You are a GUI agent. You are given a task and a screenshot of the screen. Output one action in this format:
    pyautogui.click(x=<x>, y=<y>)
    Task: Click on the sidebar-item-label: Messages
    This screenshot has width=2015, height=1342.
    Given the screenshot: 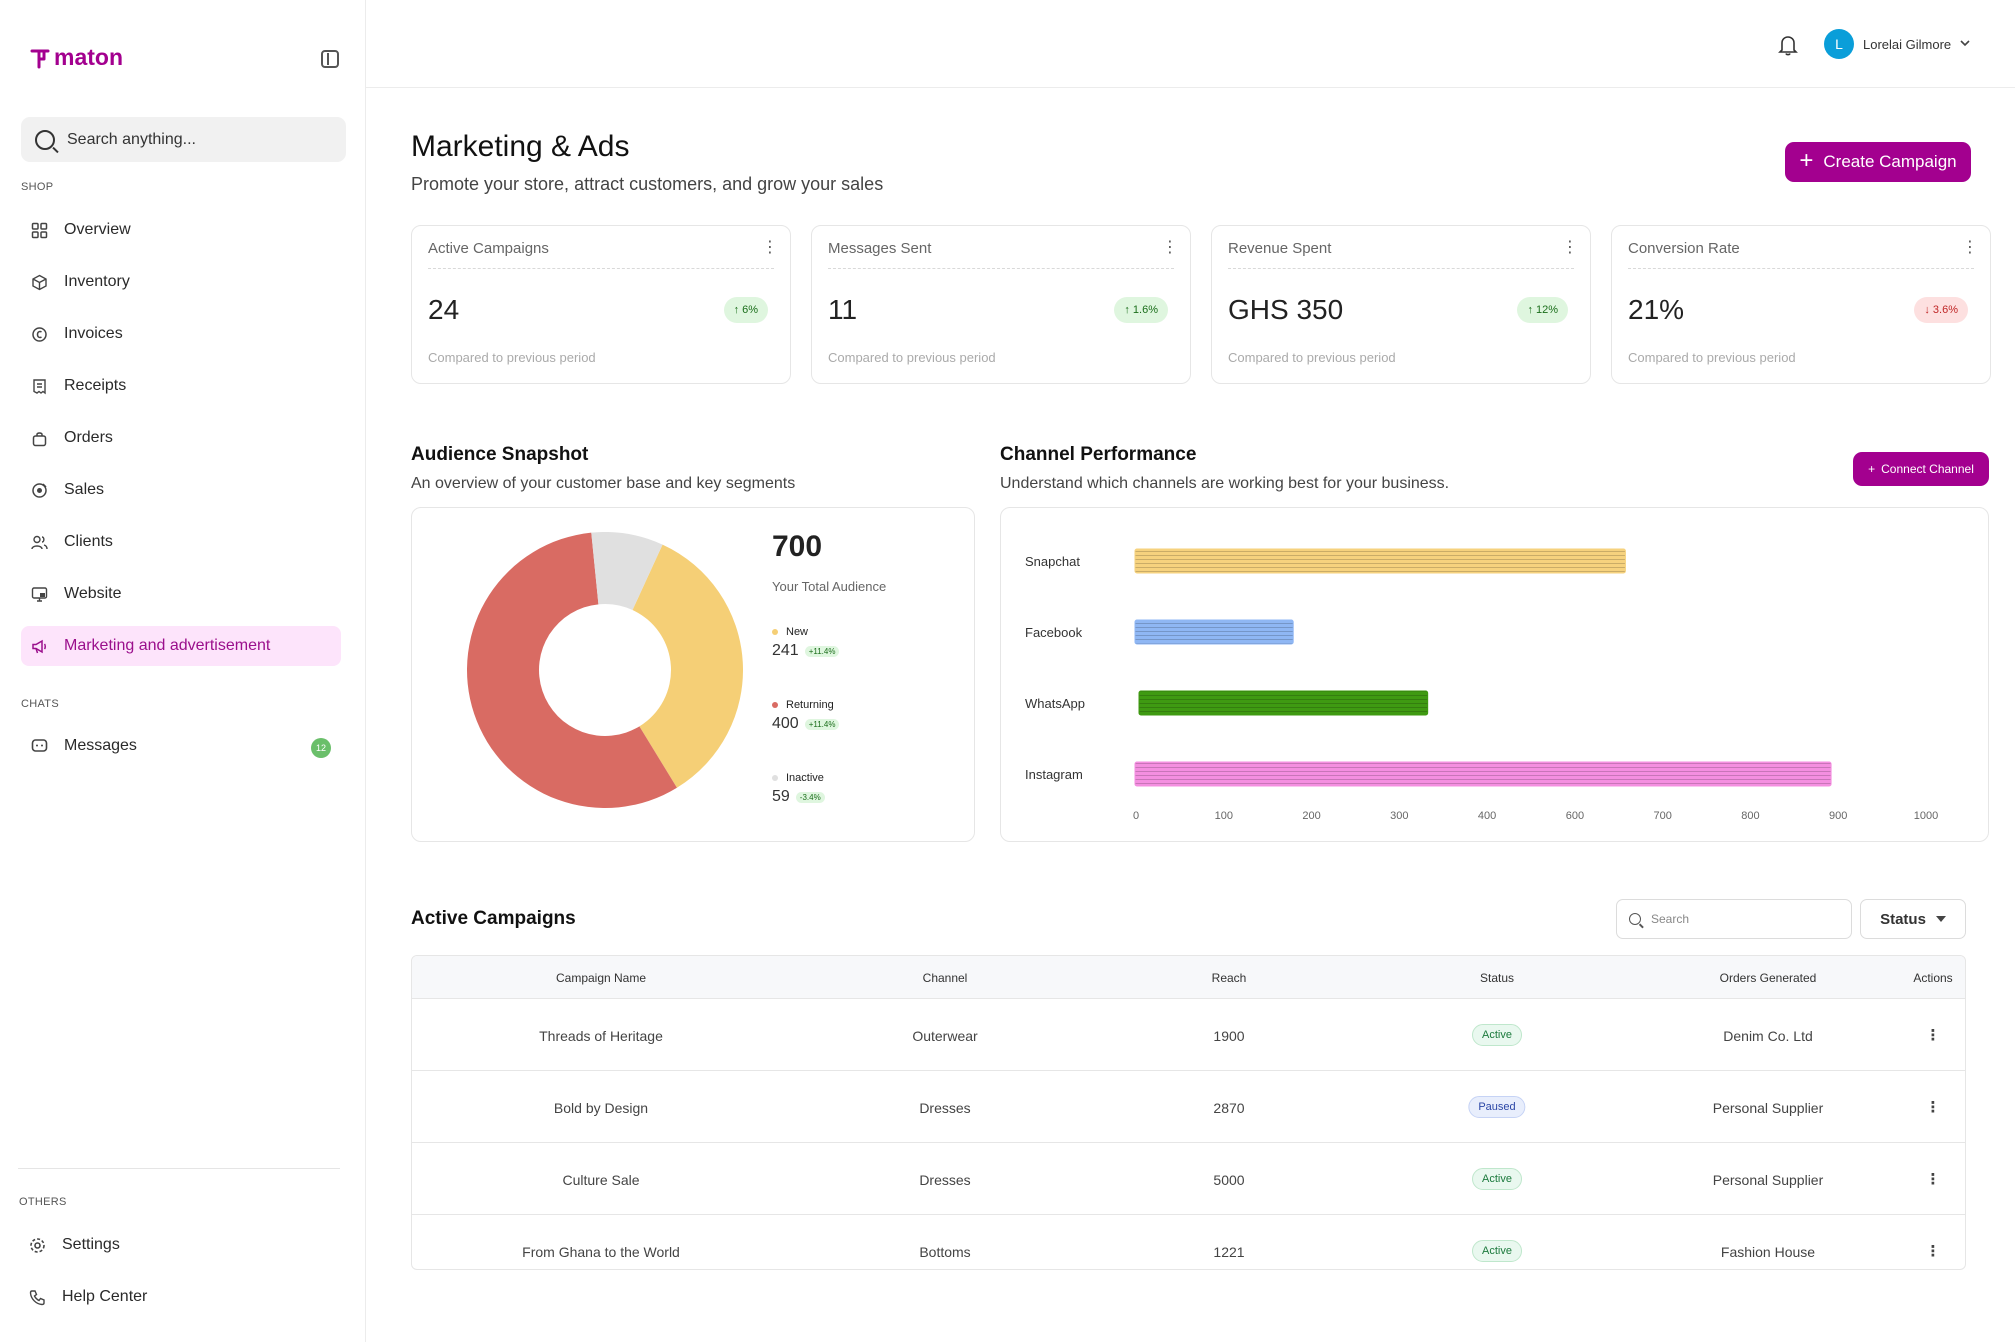 What is the action you would take?
    pyautogui.click(x=100, y=745)
    